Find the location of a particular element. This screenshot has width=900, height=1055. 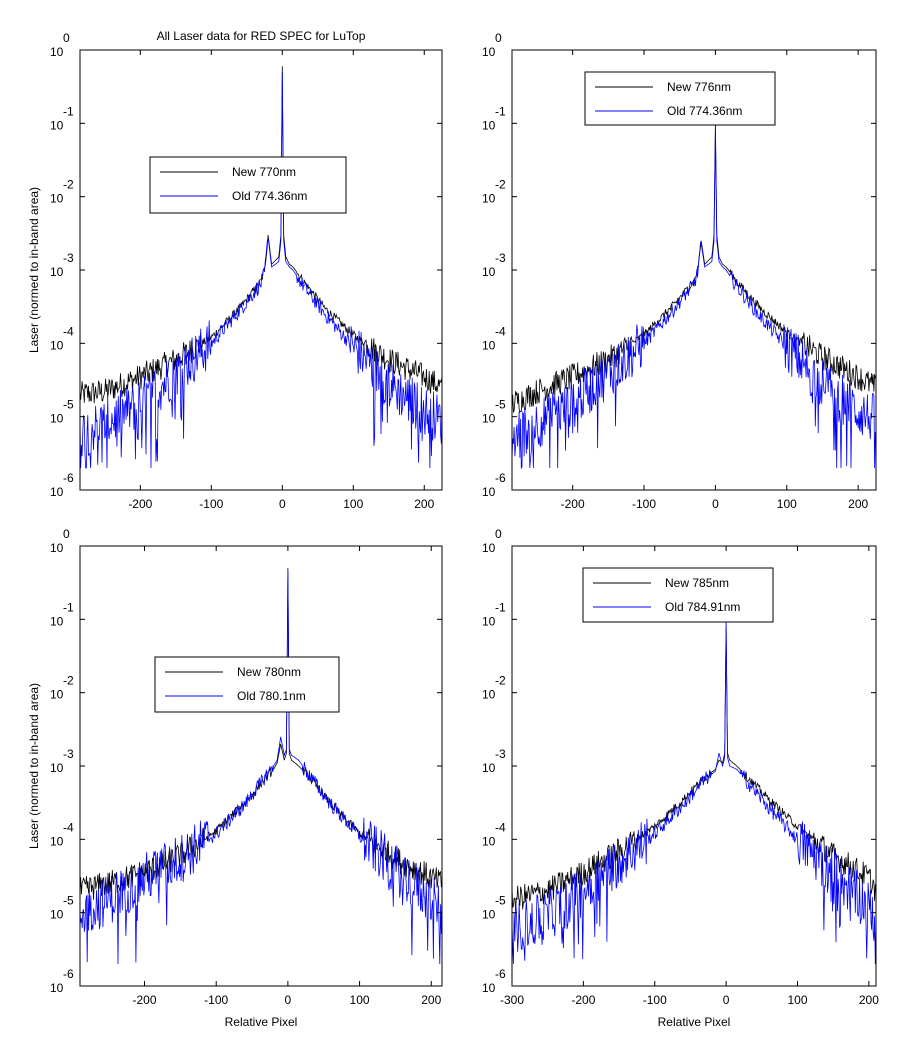

y-axis-label: Laser (normed to in-band area) is located at coordinates (34, 270).